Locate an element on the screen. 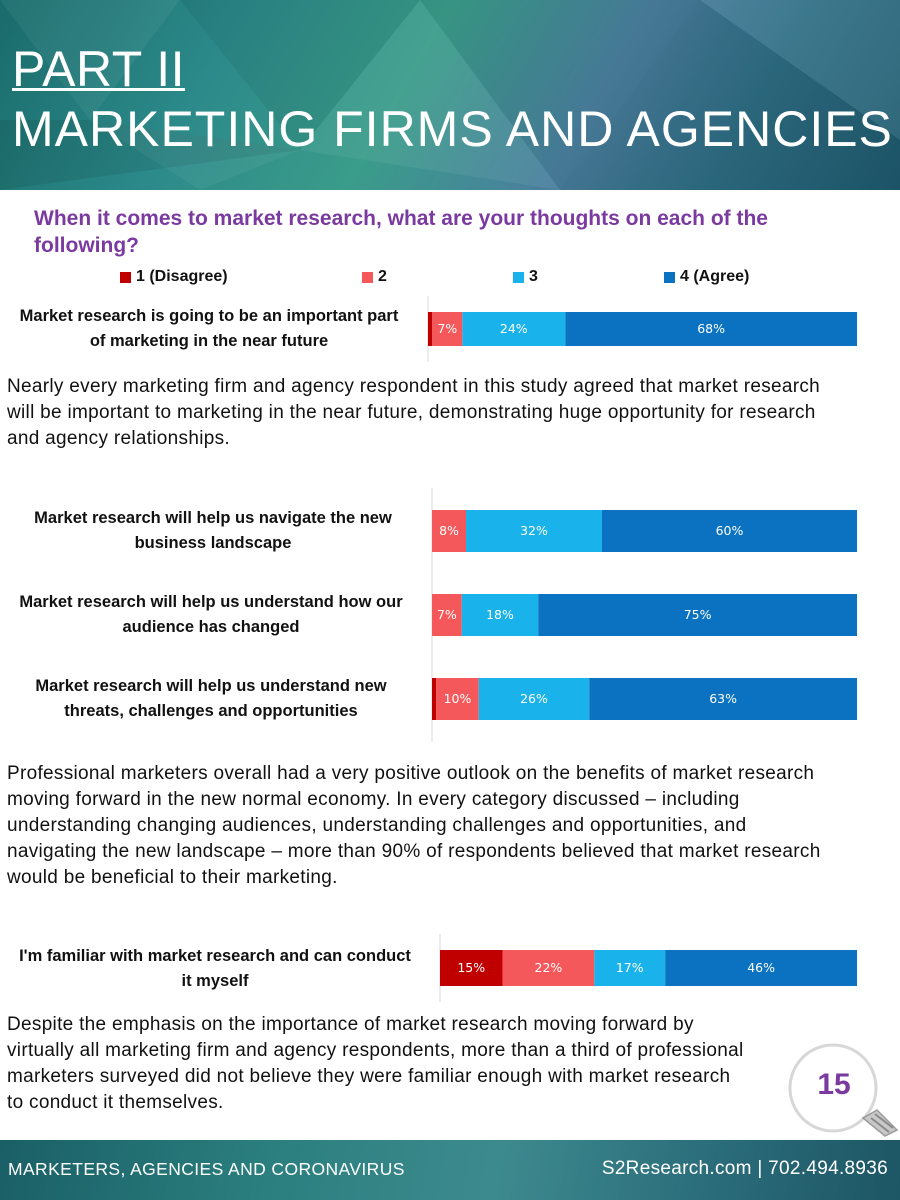  data-label-row5-series4: 46% is located at coordinates (761, 967).